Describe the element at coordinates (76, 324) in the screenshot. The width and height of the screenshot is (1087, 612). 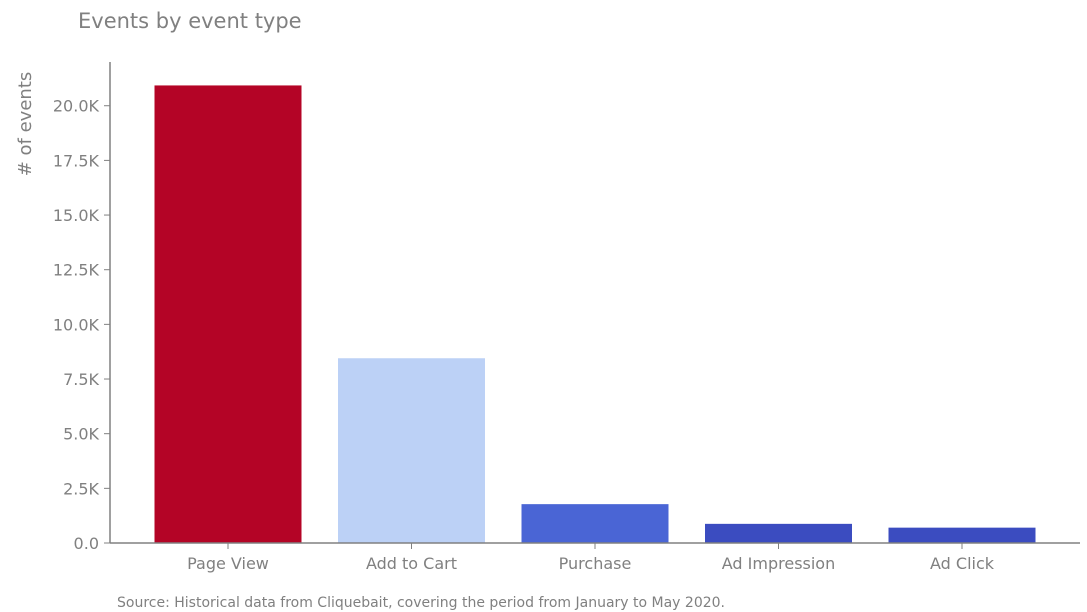
I see `y-tick-label: 10.0K` at that location.